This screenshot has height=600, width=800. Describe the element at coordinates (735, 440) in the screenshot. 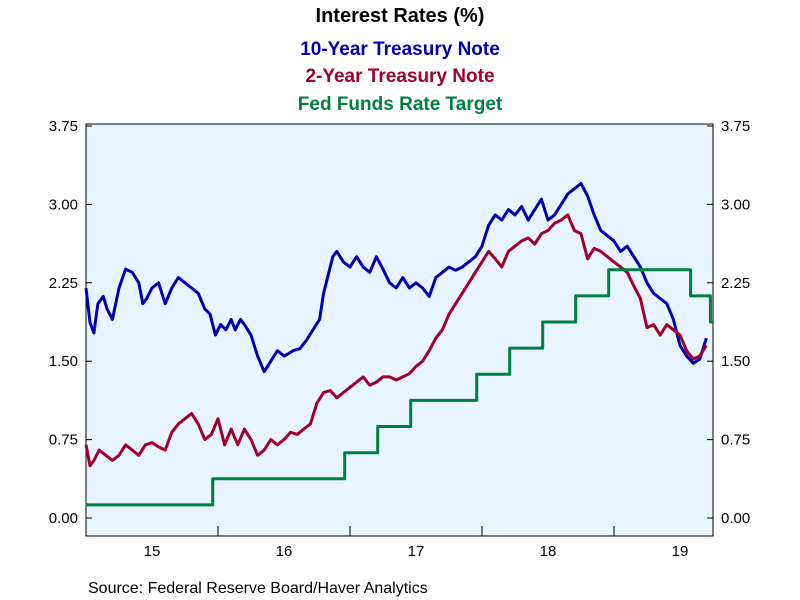

I see `y-tick-label-right: 0.75` at that location.